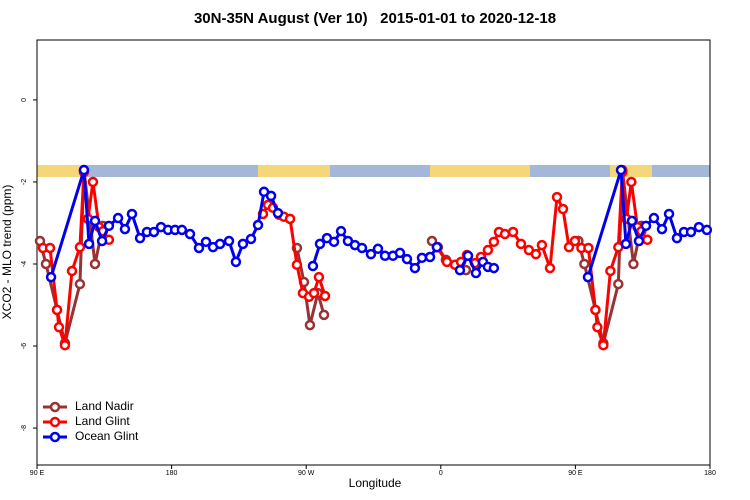 The height and width of the screenshot is (500, 750). What do you see at coordinates (24, 346) in the screenshot?
I see `y-tick-label: -6` at bounding box center [24, 346].